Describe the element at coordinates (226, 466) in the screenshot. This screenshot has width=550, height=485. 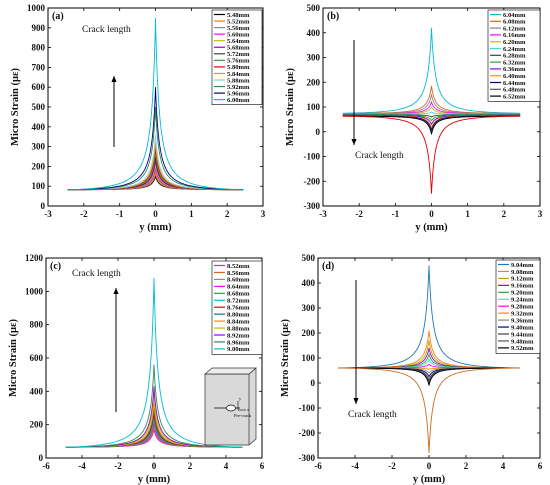
I see `x-tick-label: 4` at that location.